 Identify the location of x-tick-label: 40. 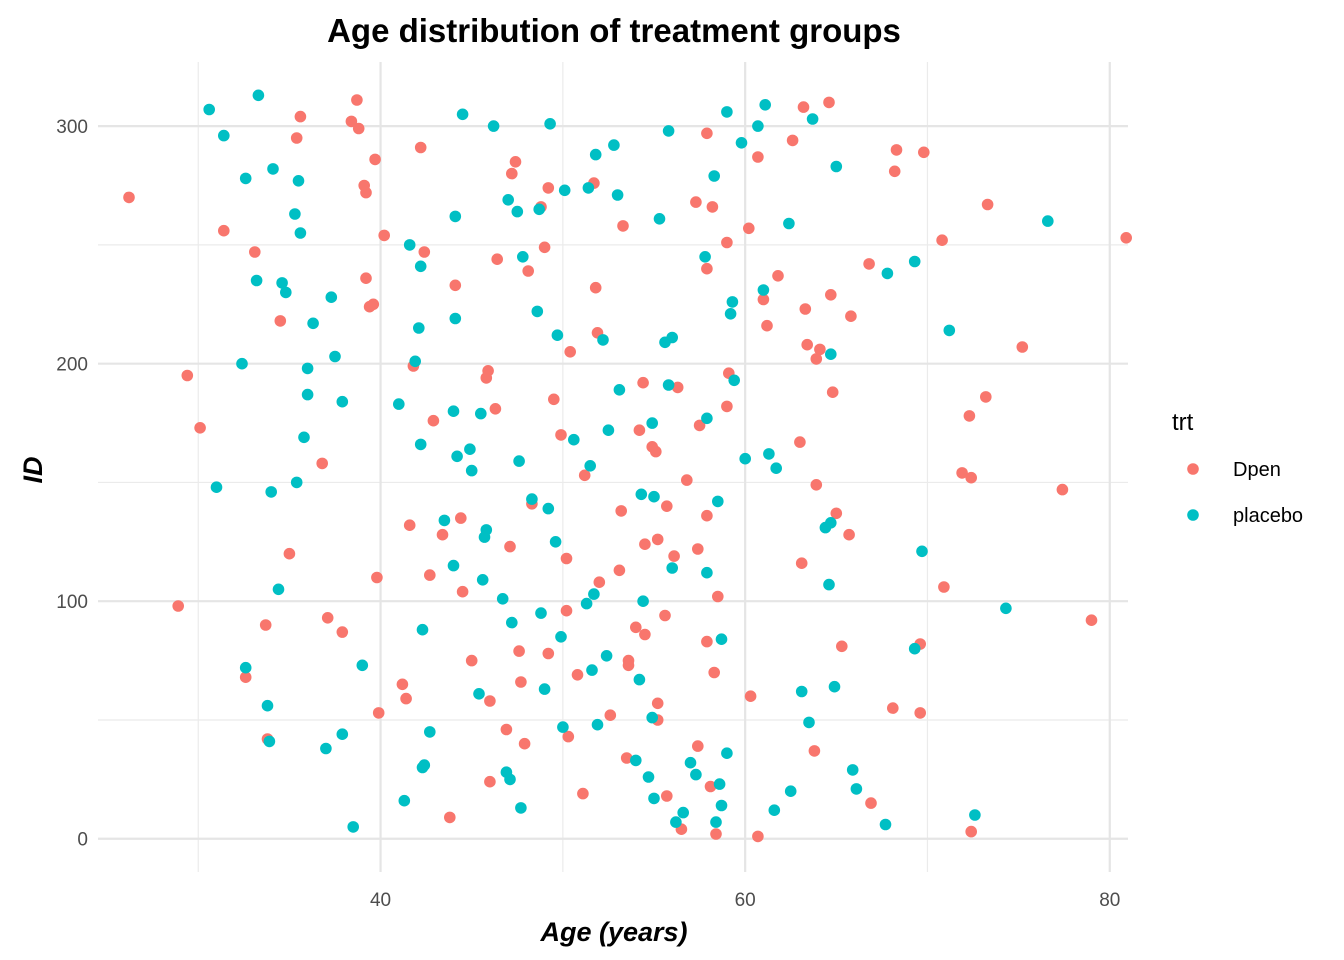
(380, 900).